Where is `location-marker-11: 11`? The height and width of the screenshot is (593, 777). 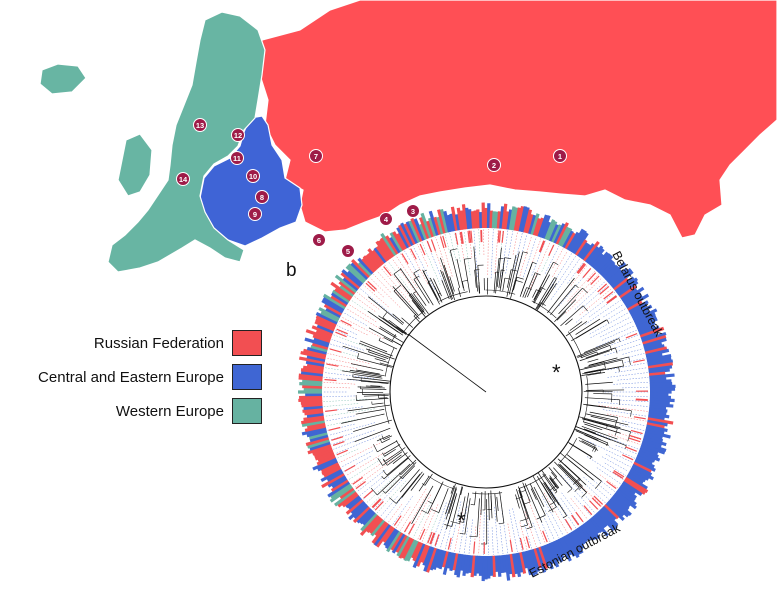
location-marker-11: 11 is located at coordinates (237, 158).